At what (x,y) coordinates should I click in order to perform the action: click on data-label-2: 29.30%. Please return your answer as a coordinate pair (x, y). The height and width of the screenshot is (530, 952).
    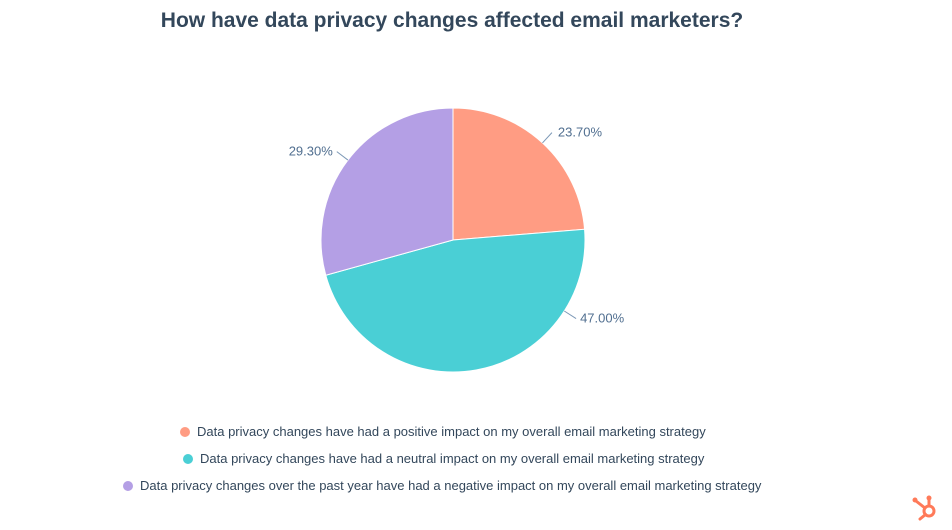
    Looking at the image, I should click on (311, 151).